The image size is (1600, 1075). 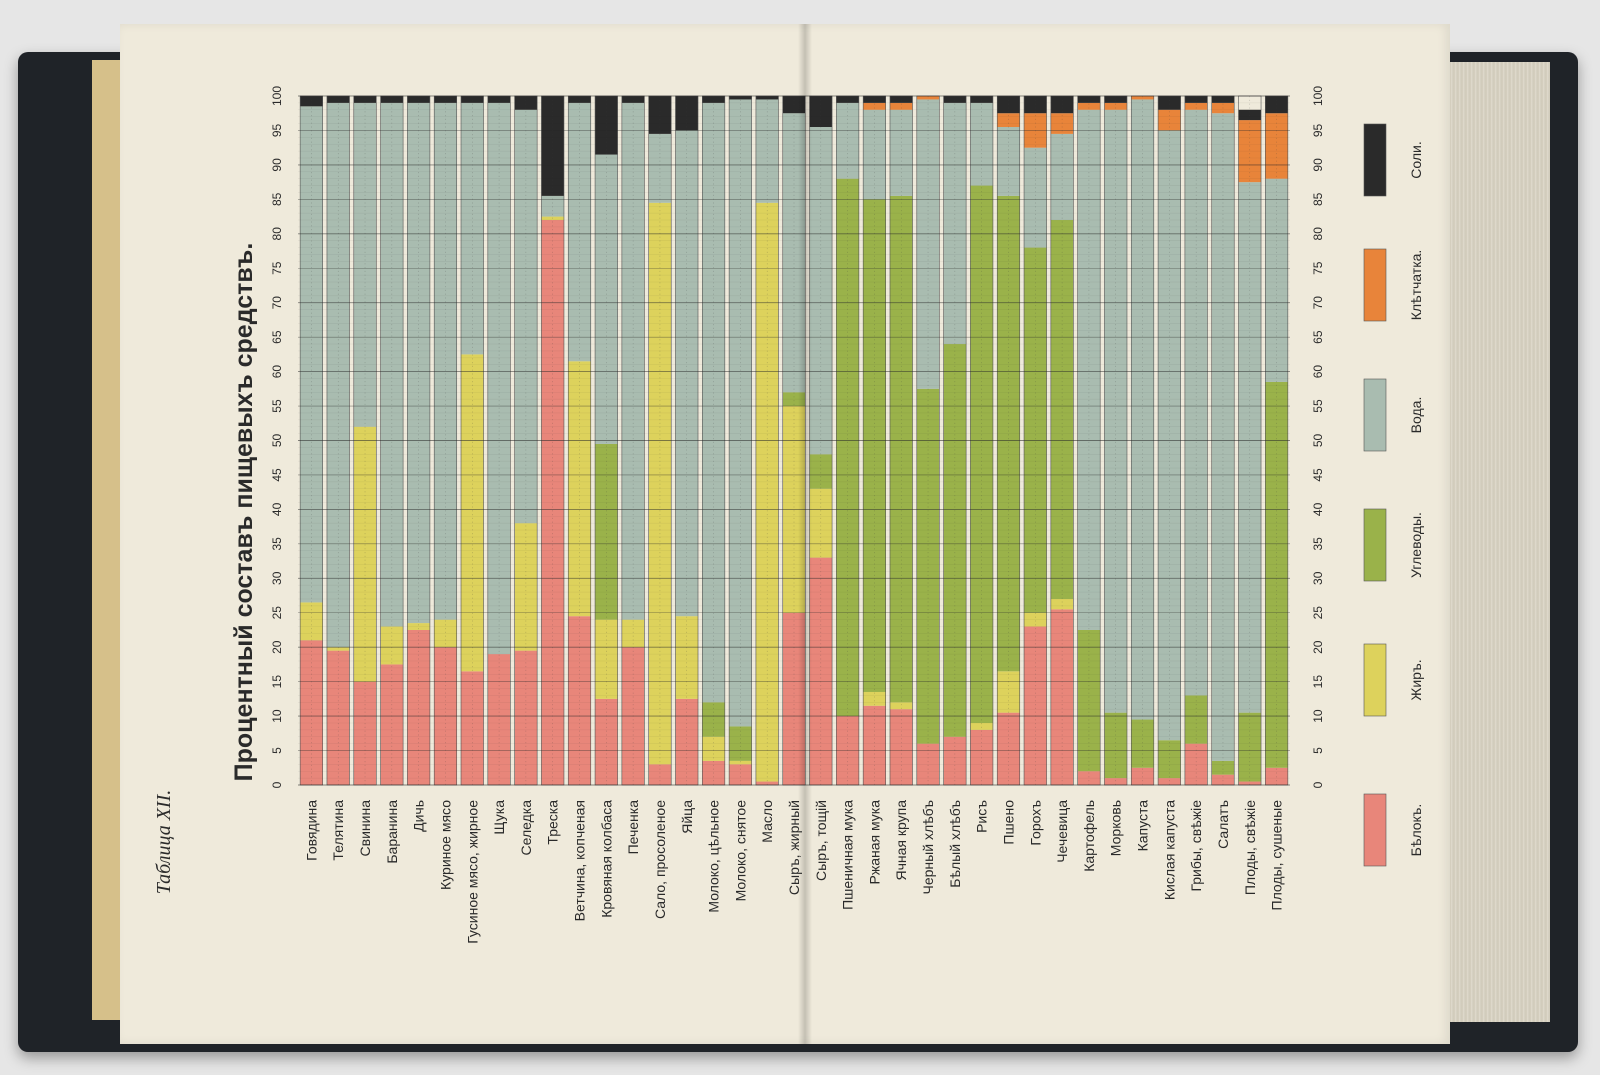 What do you see at coordinates (687, 817) in the screenshot?
I see `category-label-15: Яйца` at bounding box center [687, 817].